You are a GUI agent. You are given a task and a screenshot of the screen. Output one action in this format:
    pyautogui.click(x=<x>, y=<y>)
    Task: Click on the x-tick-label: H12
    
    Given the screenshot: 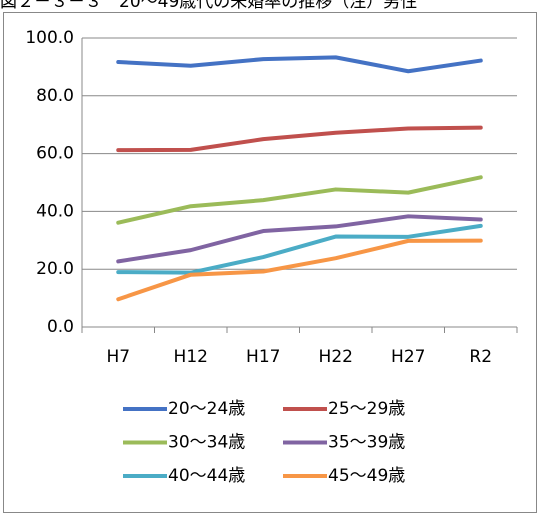 What is the action you would take?
    pyautogui.click(x=191, y=357)
    